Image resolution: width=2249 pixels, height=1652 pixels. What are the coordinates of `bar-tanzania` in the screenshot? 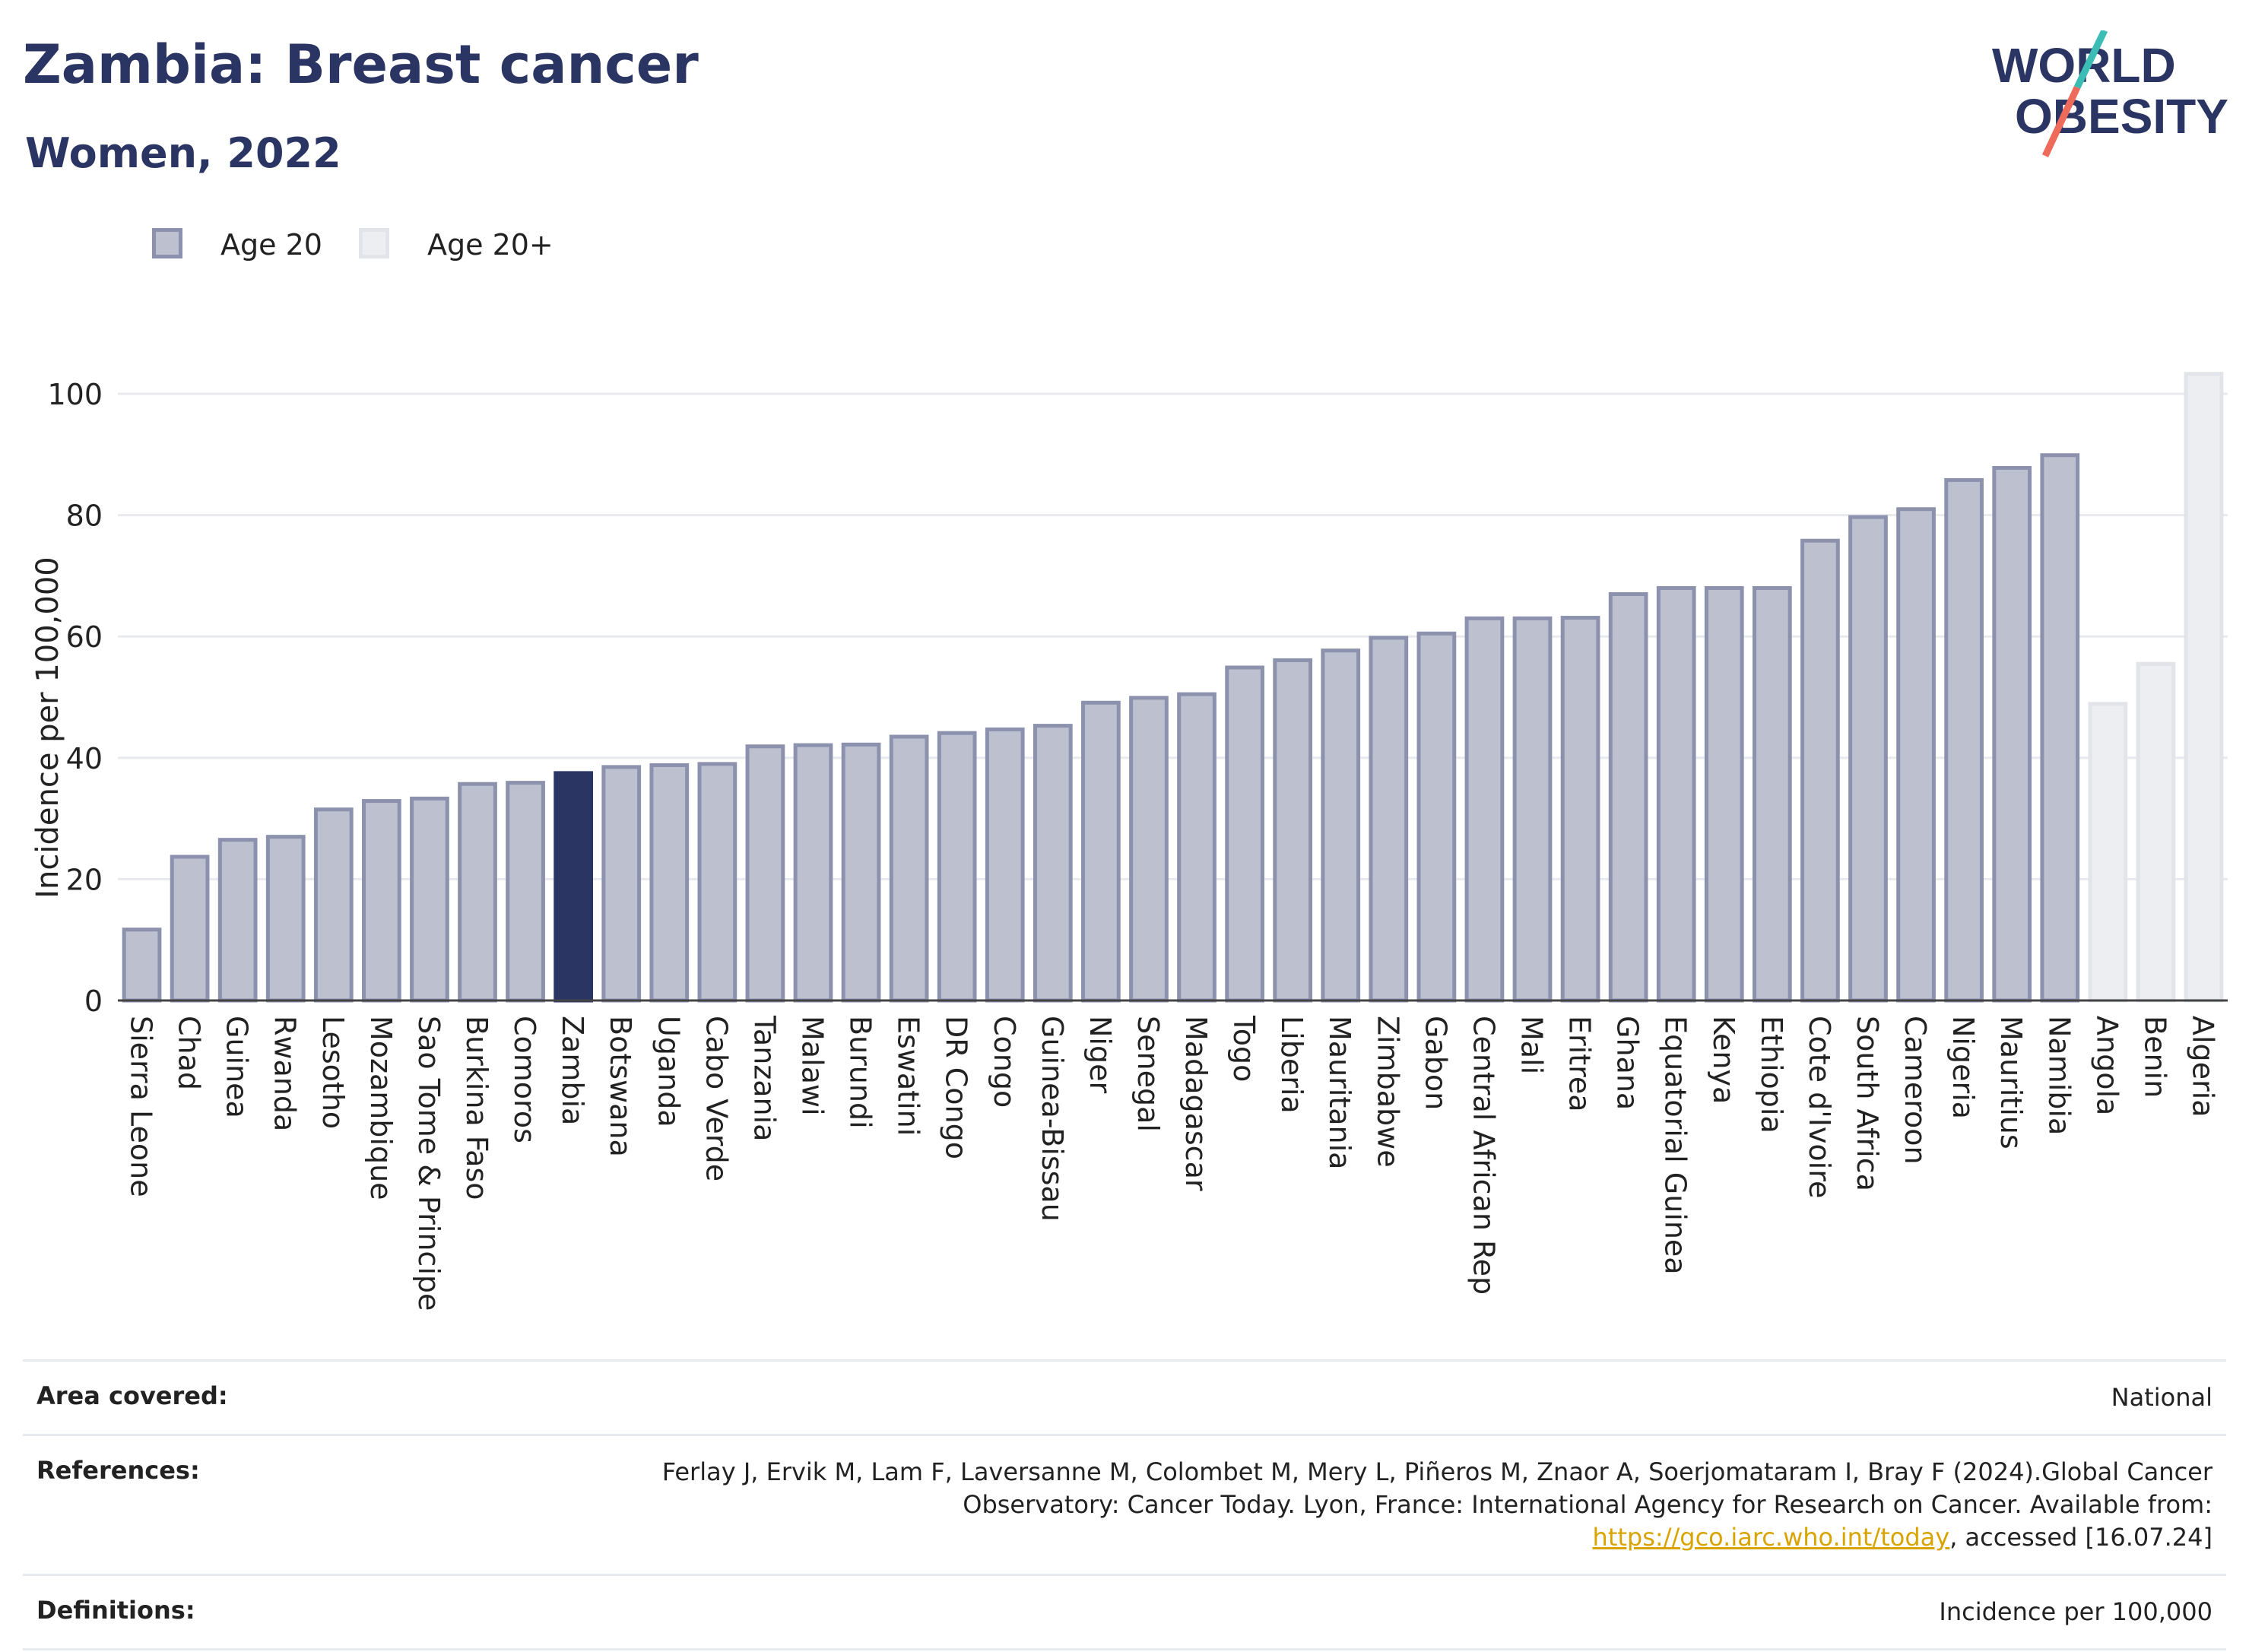 It's located at (765, 873).